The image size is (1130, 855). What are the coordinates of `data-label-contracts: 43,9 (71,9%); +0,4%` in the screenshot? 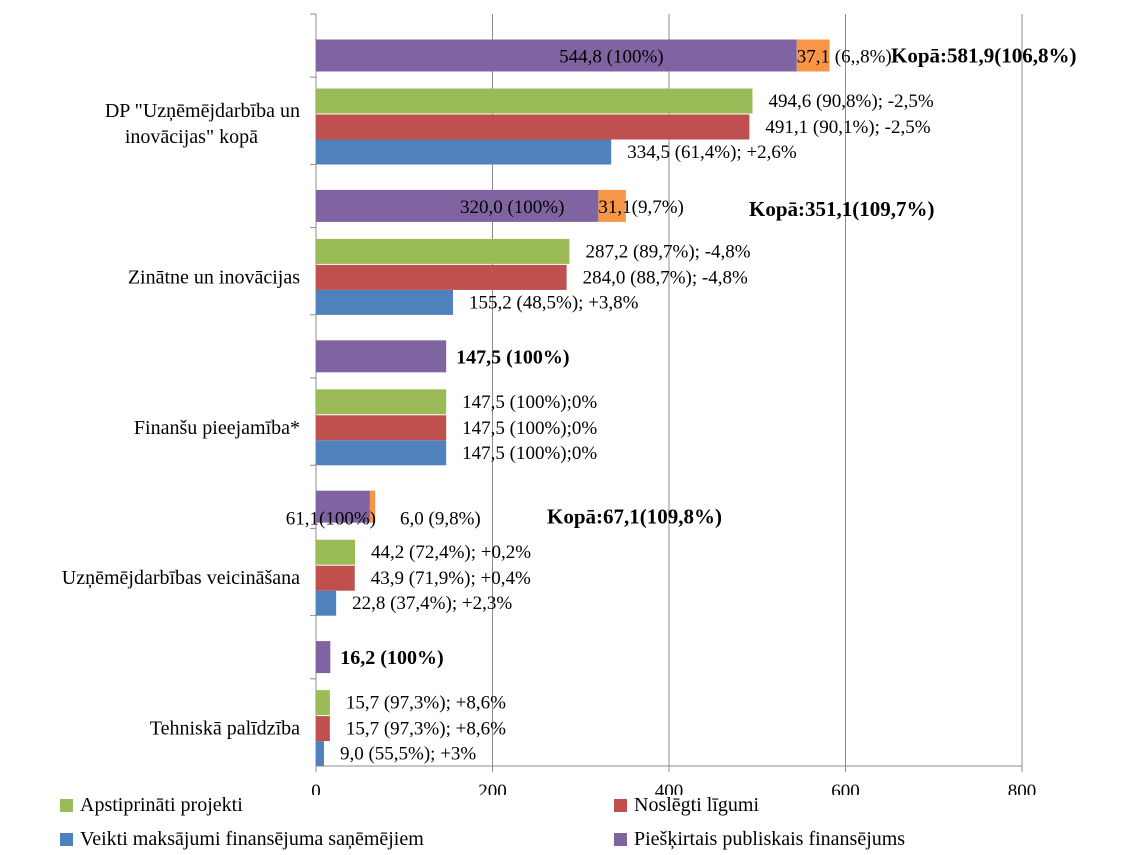 It's located at (451, 578).